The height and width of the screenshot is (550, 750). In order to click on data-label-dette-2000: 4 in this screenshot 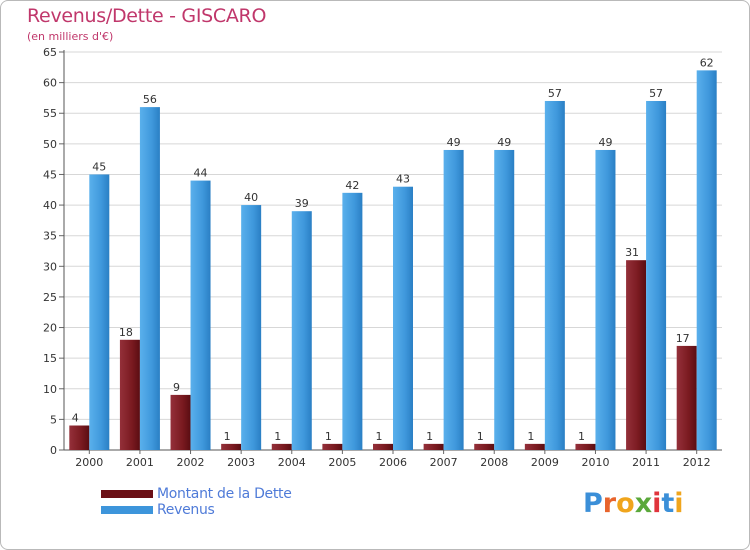, I will do `click(75, 418)`.